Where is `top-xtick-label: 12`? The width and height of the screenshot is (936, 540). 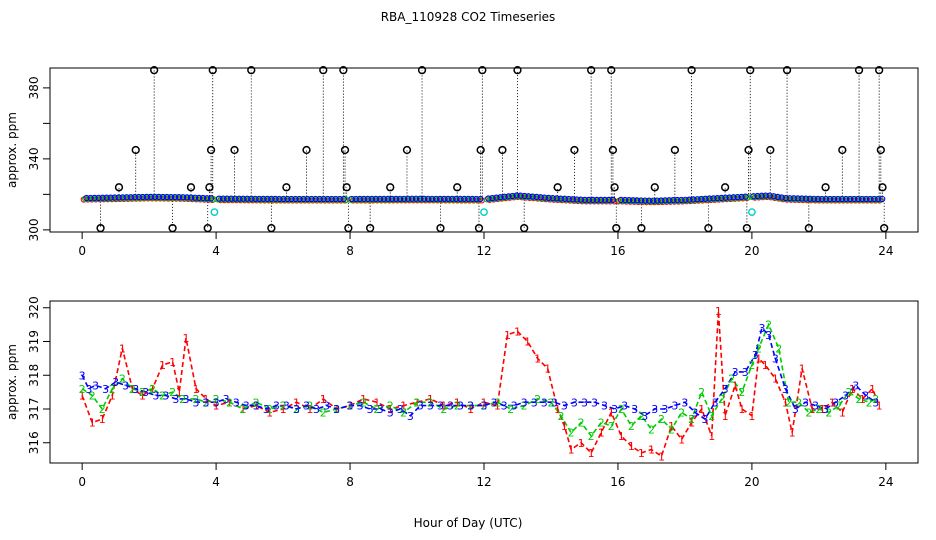 top-xtick-label: 12 is located at coordinates (483, 251).